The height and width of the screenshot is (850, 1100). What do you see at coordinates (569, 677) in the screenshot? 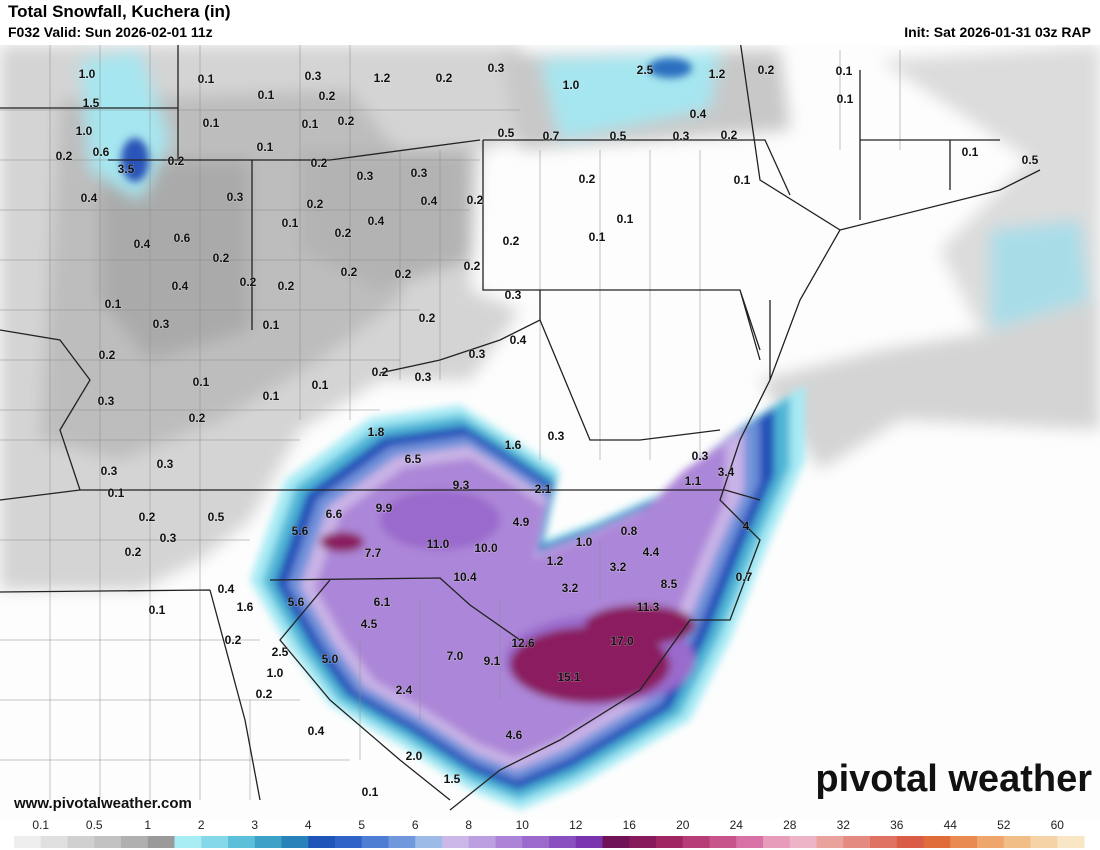
I see `snowfall-label: 15.1` at bounding box center [569, 677].